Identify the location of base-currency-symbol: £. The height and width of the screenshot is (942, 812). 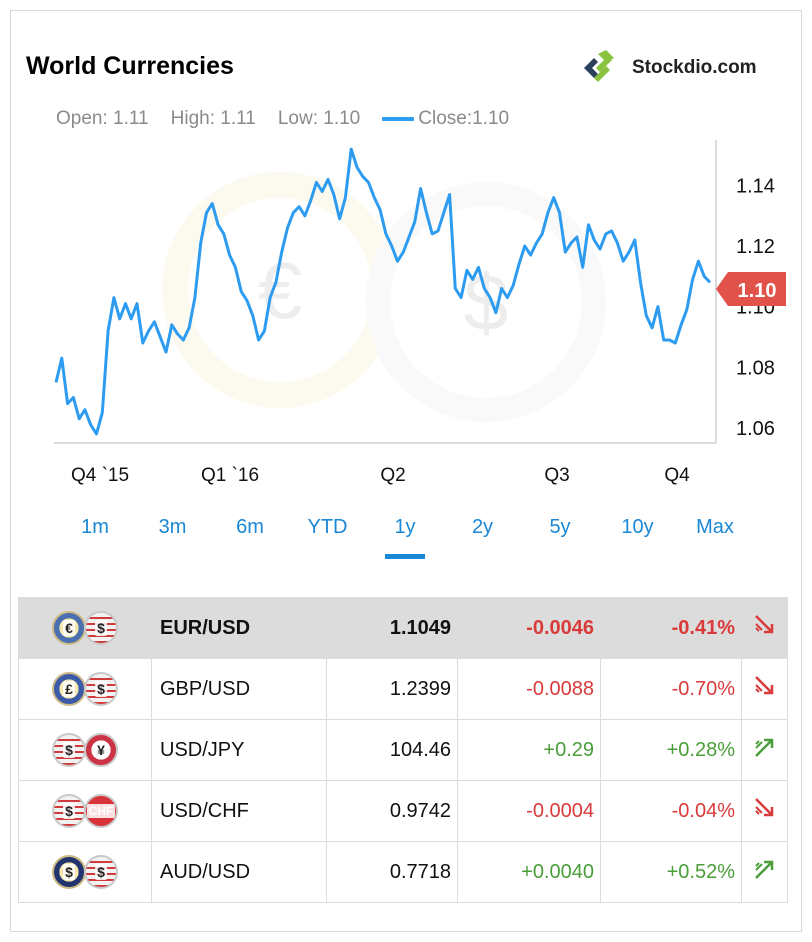
(69, 689).